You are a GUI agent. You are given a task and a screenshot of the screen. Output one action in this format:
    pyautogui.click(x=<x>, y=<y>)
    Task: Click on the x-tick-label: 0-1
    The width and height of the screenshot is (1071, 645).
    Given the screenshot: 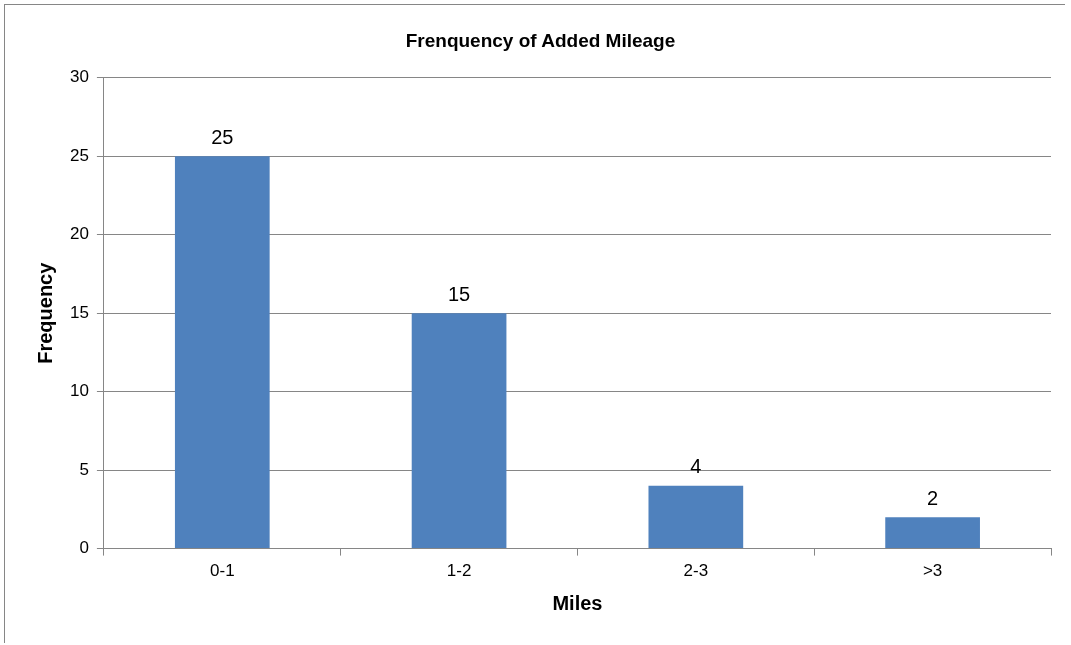 What is the action you would take?
    pyautogui.click(x=222, y=571)
    